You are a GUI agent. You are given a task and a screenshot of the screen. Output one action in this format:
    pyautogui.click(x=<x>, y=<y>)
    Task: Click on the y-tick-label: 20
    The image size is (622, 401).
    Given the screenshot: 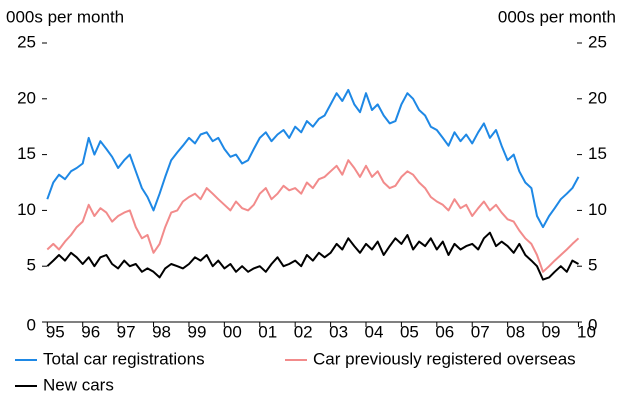 What is the action you would take?
    pyautogui.click(x=26, y=97)
    